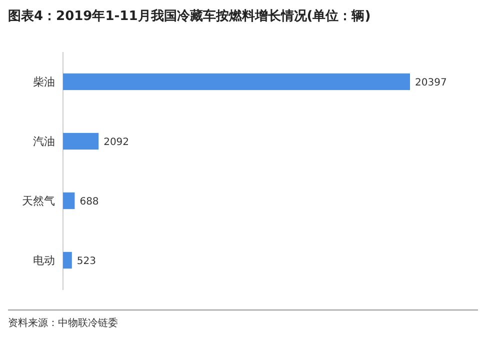 This screenshot has width=486, height=337. What do you see at coordinates (38, 201) in the screenshot?
I see `y-tick-label: 天然气` at bounding box center [38, 201].